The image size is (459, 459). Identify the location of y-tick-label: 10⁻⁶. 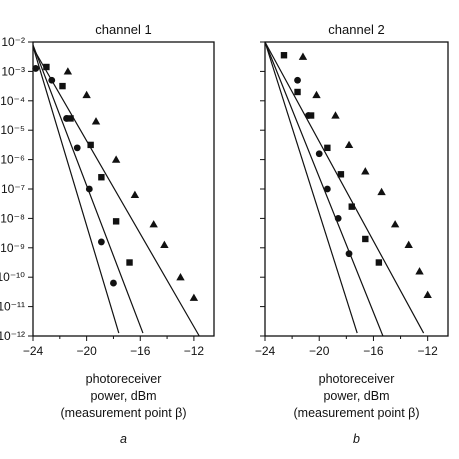
(12, 160).